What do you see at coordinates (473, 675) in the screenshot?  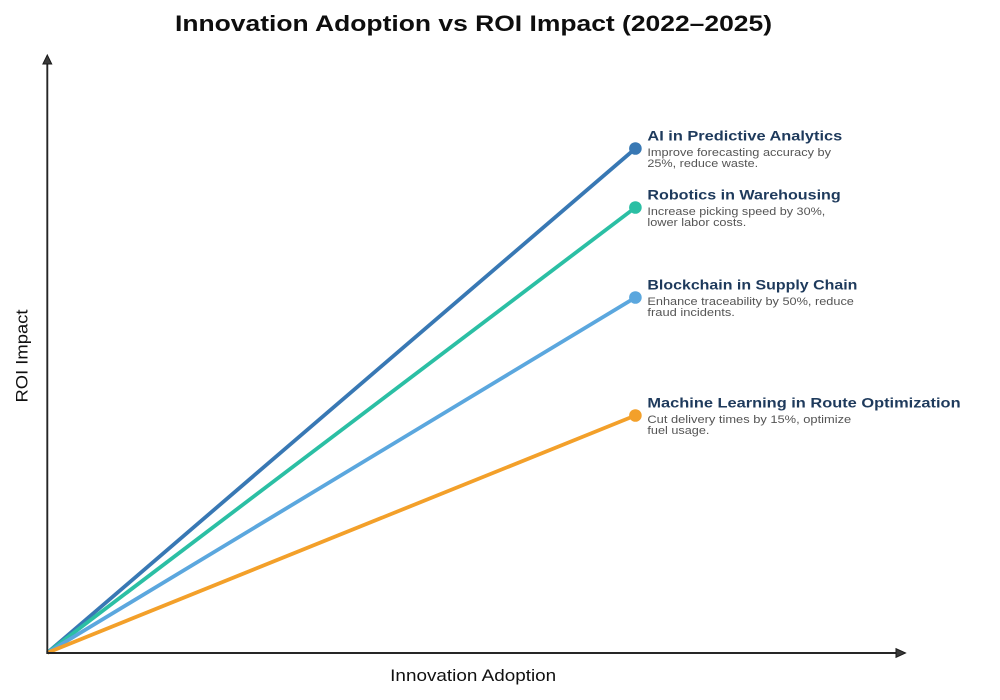 I see `svg-text: Innovation Adoption` at bounding box center [473, 675].